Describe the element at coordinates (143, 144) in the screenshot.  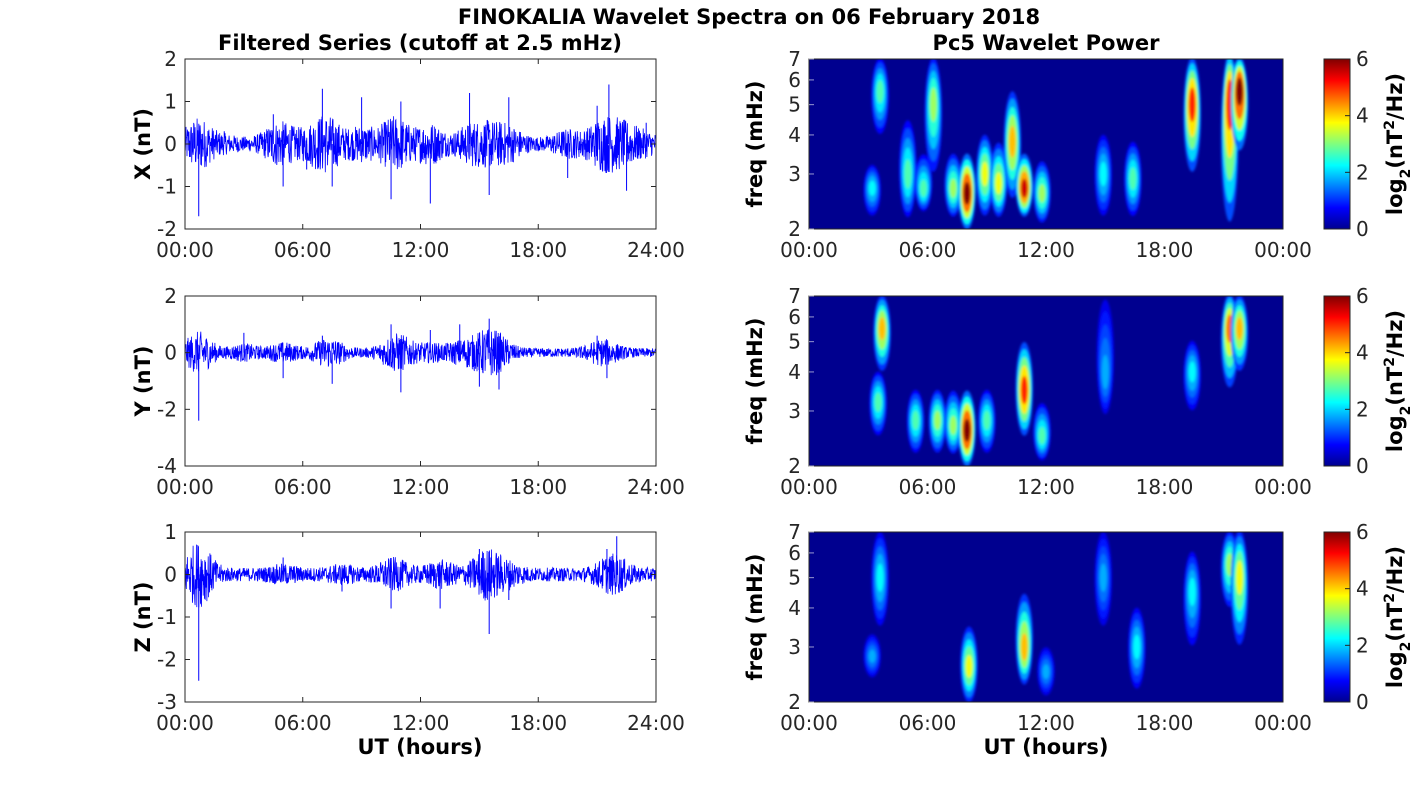
I see `y-axis-label: X (nT)` at that location.